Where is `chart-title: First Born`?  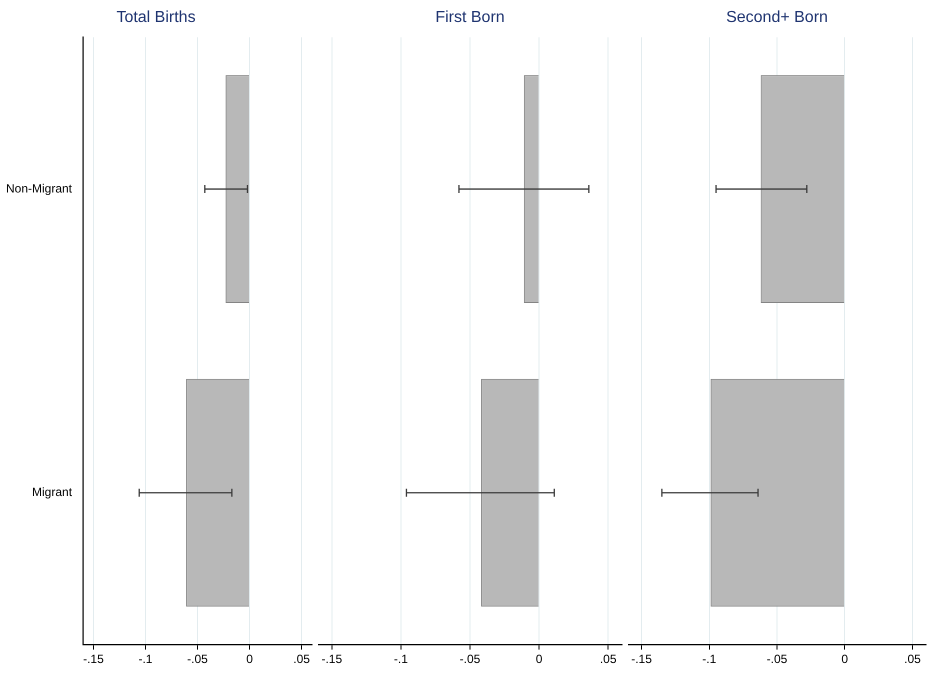
chart-title: First Born is located at coordinates (470, 17).